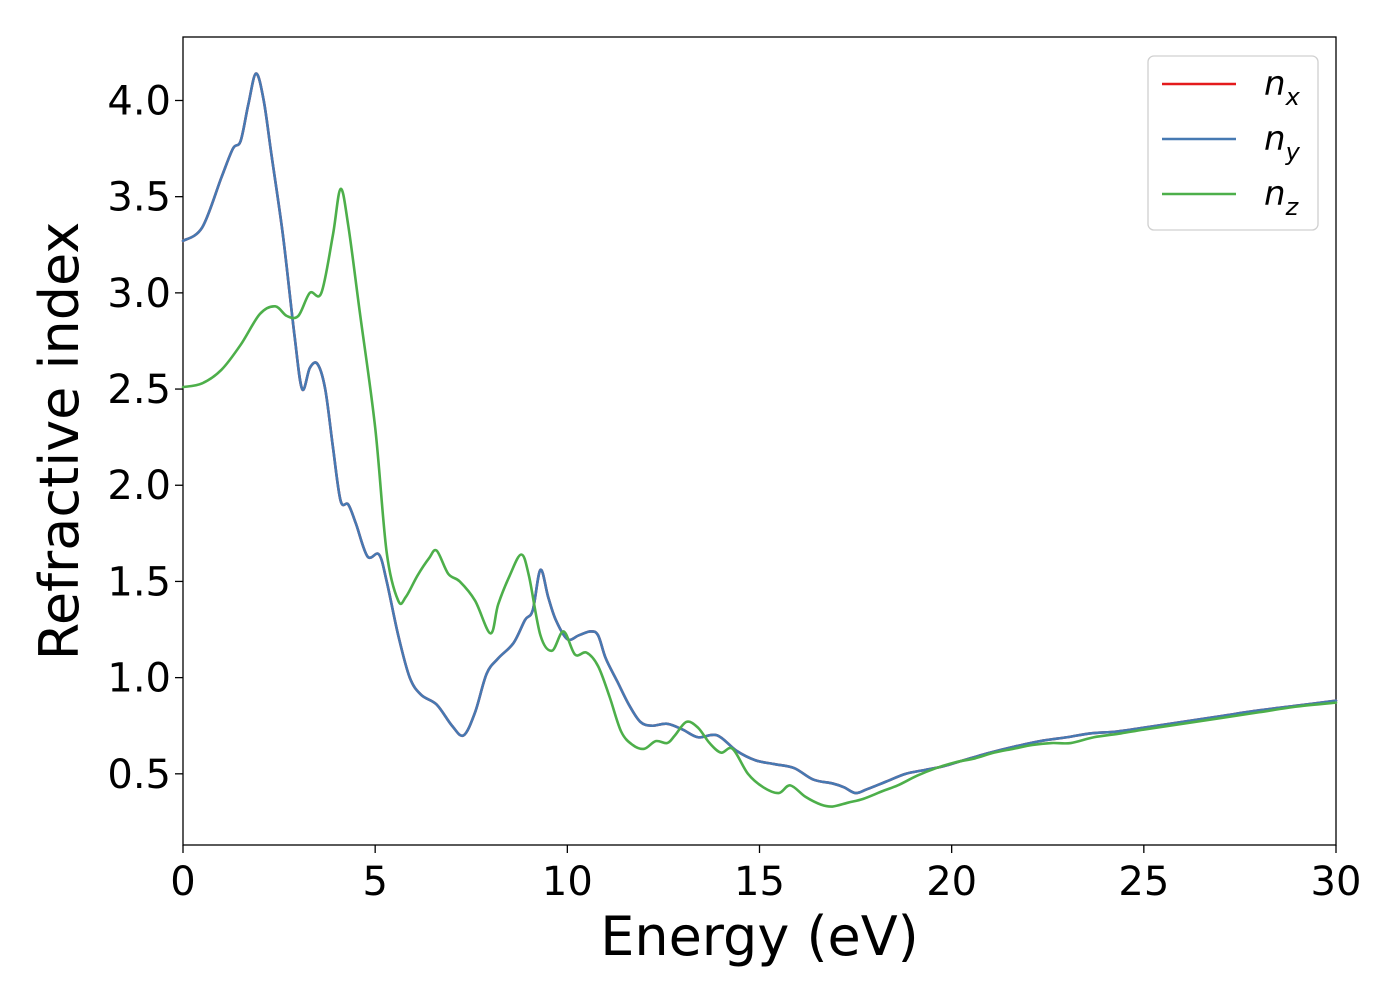 The width and height of the screenshot is (1400, 1000). I want to click on legend-box, so click(1233, 143).